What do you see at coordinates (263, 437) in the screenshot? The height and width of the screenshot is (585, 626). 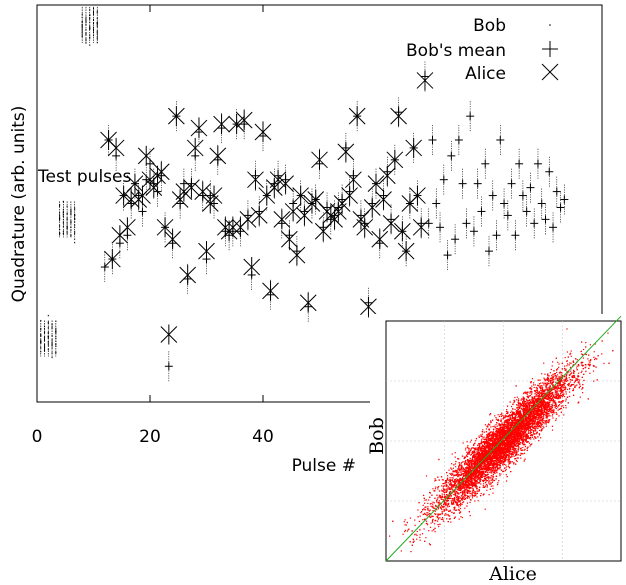 I see `x-tick-label: 40` at bounding box center [263, 437].